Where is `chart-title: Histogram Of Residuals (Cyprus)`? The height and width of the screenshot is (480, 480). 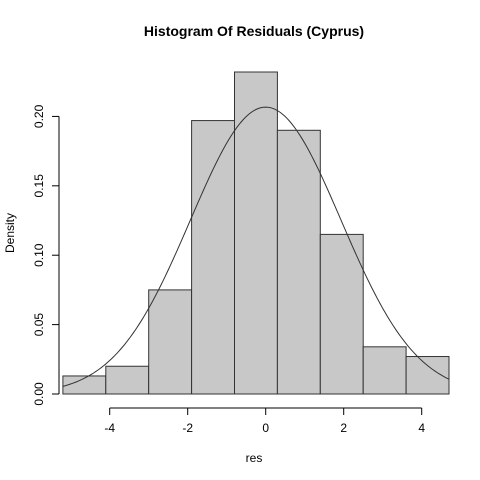
chart-title: Histogram Of Residuals (Cyprus) is located at coordinates (254, 31).